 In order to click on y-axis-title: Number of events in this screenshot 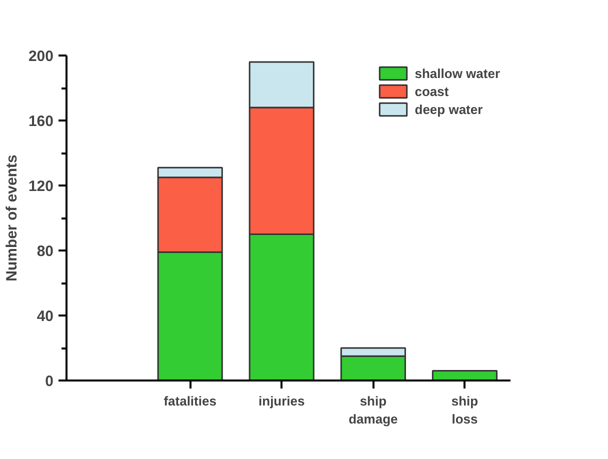, I will do `click(11, 218)`.